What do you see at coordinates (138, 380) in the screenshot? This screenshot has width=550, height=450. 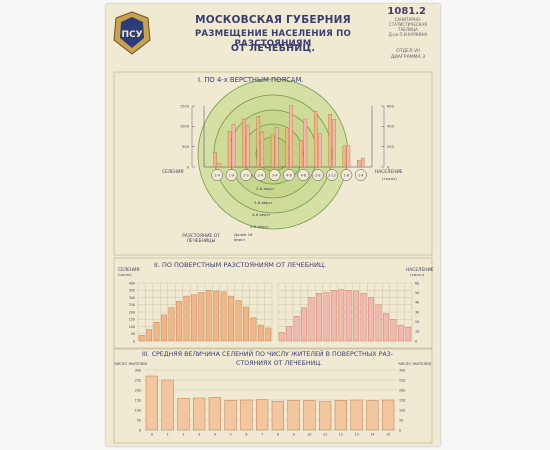 I see `s3-left-tick-1: 250` at bounding box center [138, 380].